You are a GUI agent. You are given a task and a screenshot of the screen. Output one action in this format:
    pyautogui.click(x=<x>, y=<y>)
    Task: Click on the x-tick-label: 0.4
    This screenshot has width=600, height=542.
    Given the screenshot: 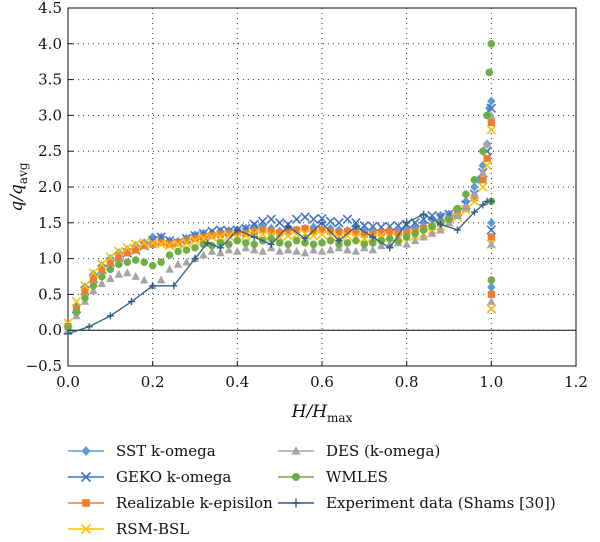 What is the action you would take?
    pyautogui.click(x=237, y=382)
    